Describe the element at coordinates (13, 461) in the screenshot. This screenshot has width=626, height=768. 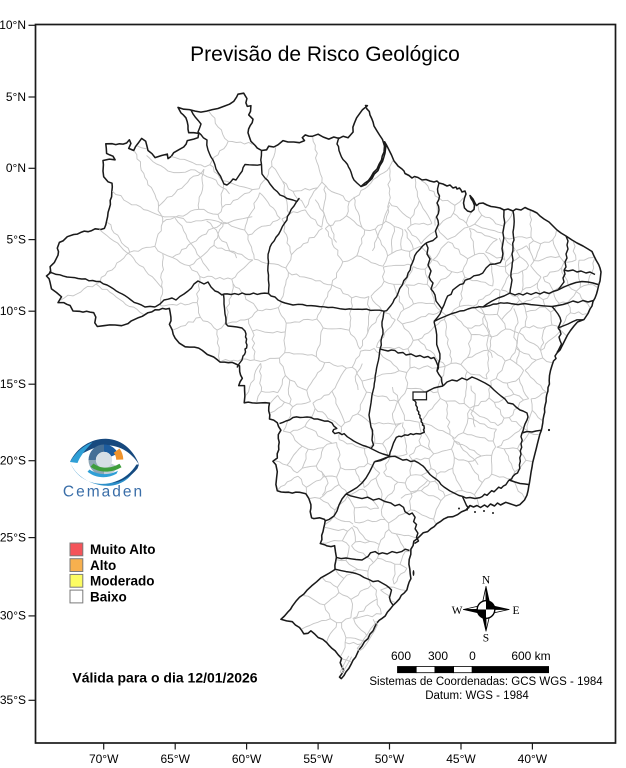
I see `svg-text: 20°S` at that location.